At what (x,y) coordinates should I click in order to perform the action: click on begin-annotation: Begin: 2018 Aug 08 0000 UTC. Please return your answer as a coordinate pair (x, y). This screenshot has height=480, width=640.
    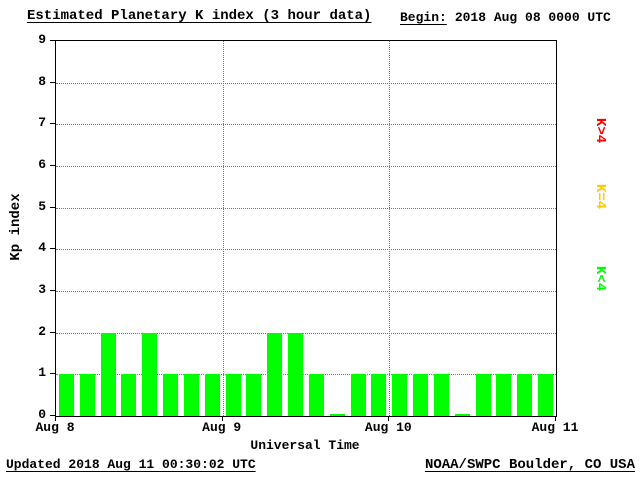
    Looking at the image, I should click on (505, 17).